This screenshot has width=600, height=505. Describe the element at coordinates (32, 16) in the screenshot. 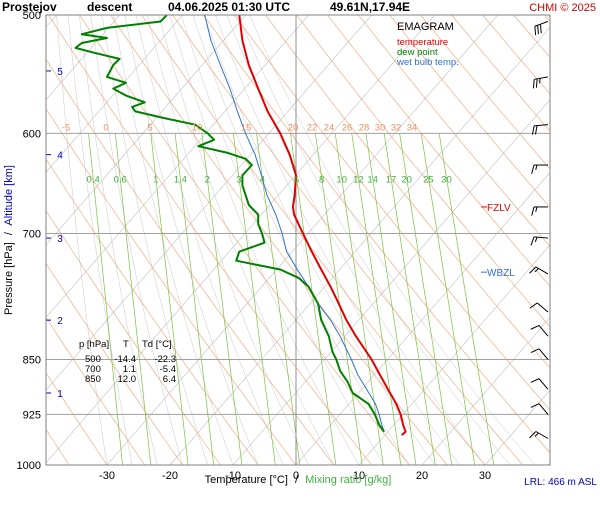

I see `pressure-tick-label: 500` at that location.